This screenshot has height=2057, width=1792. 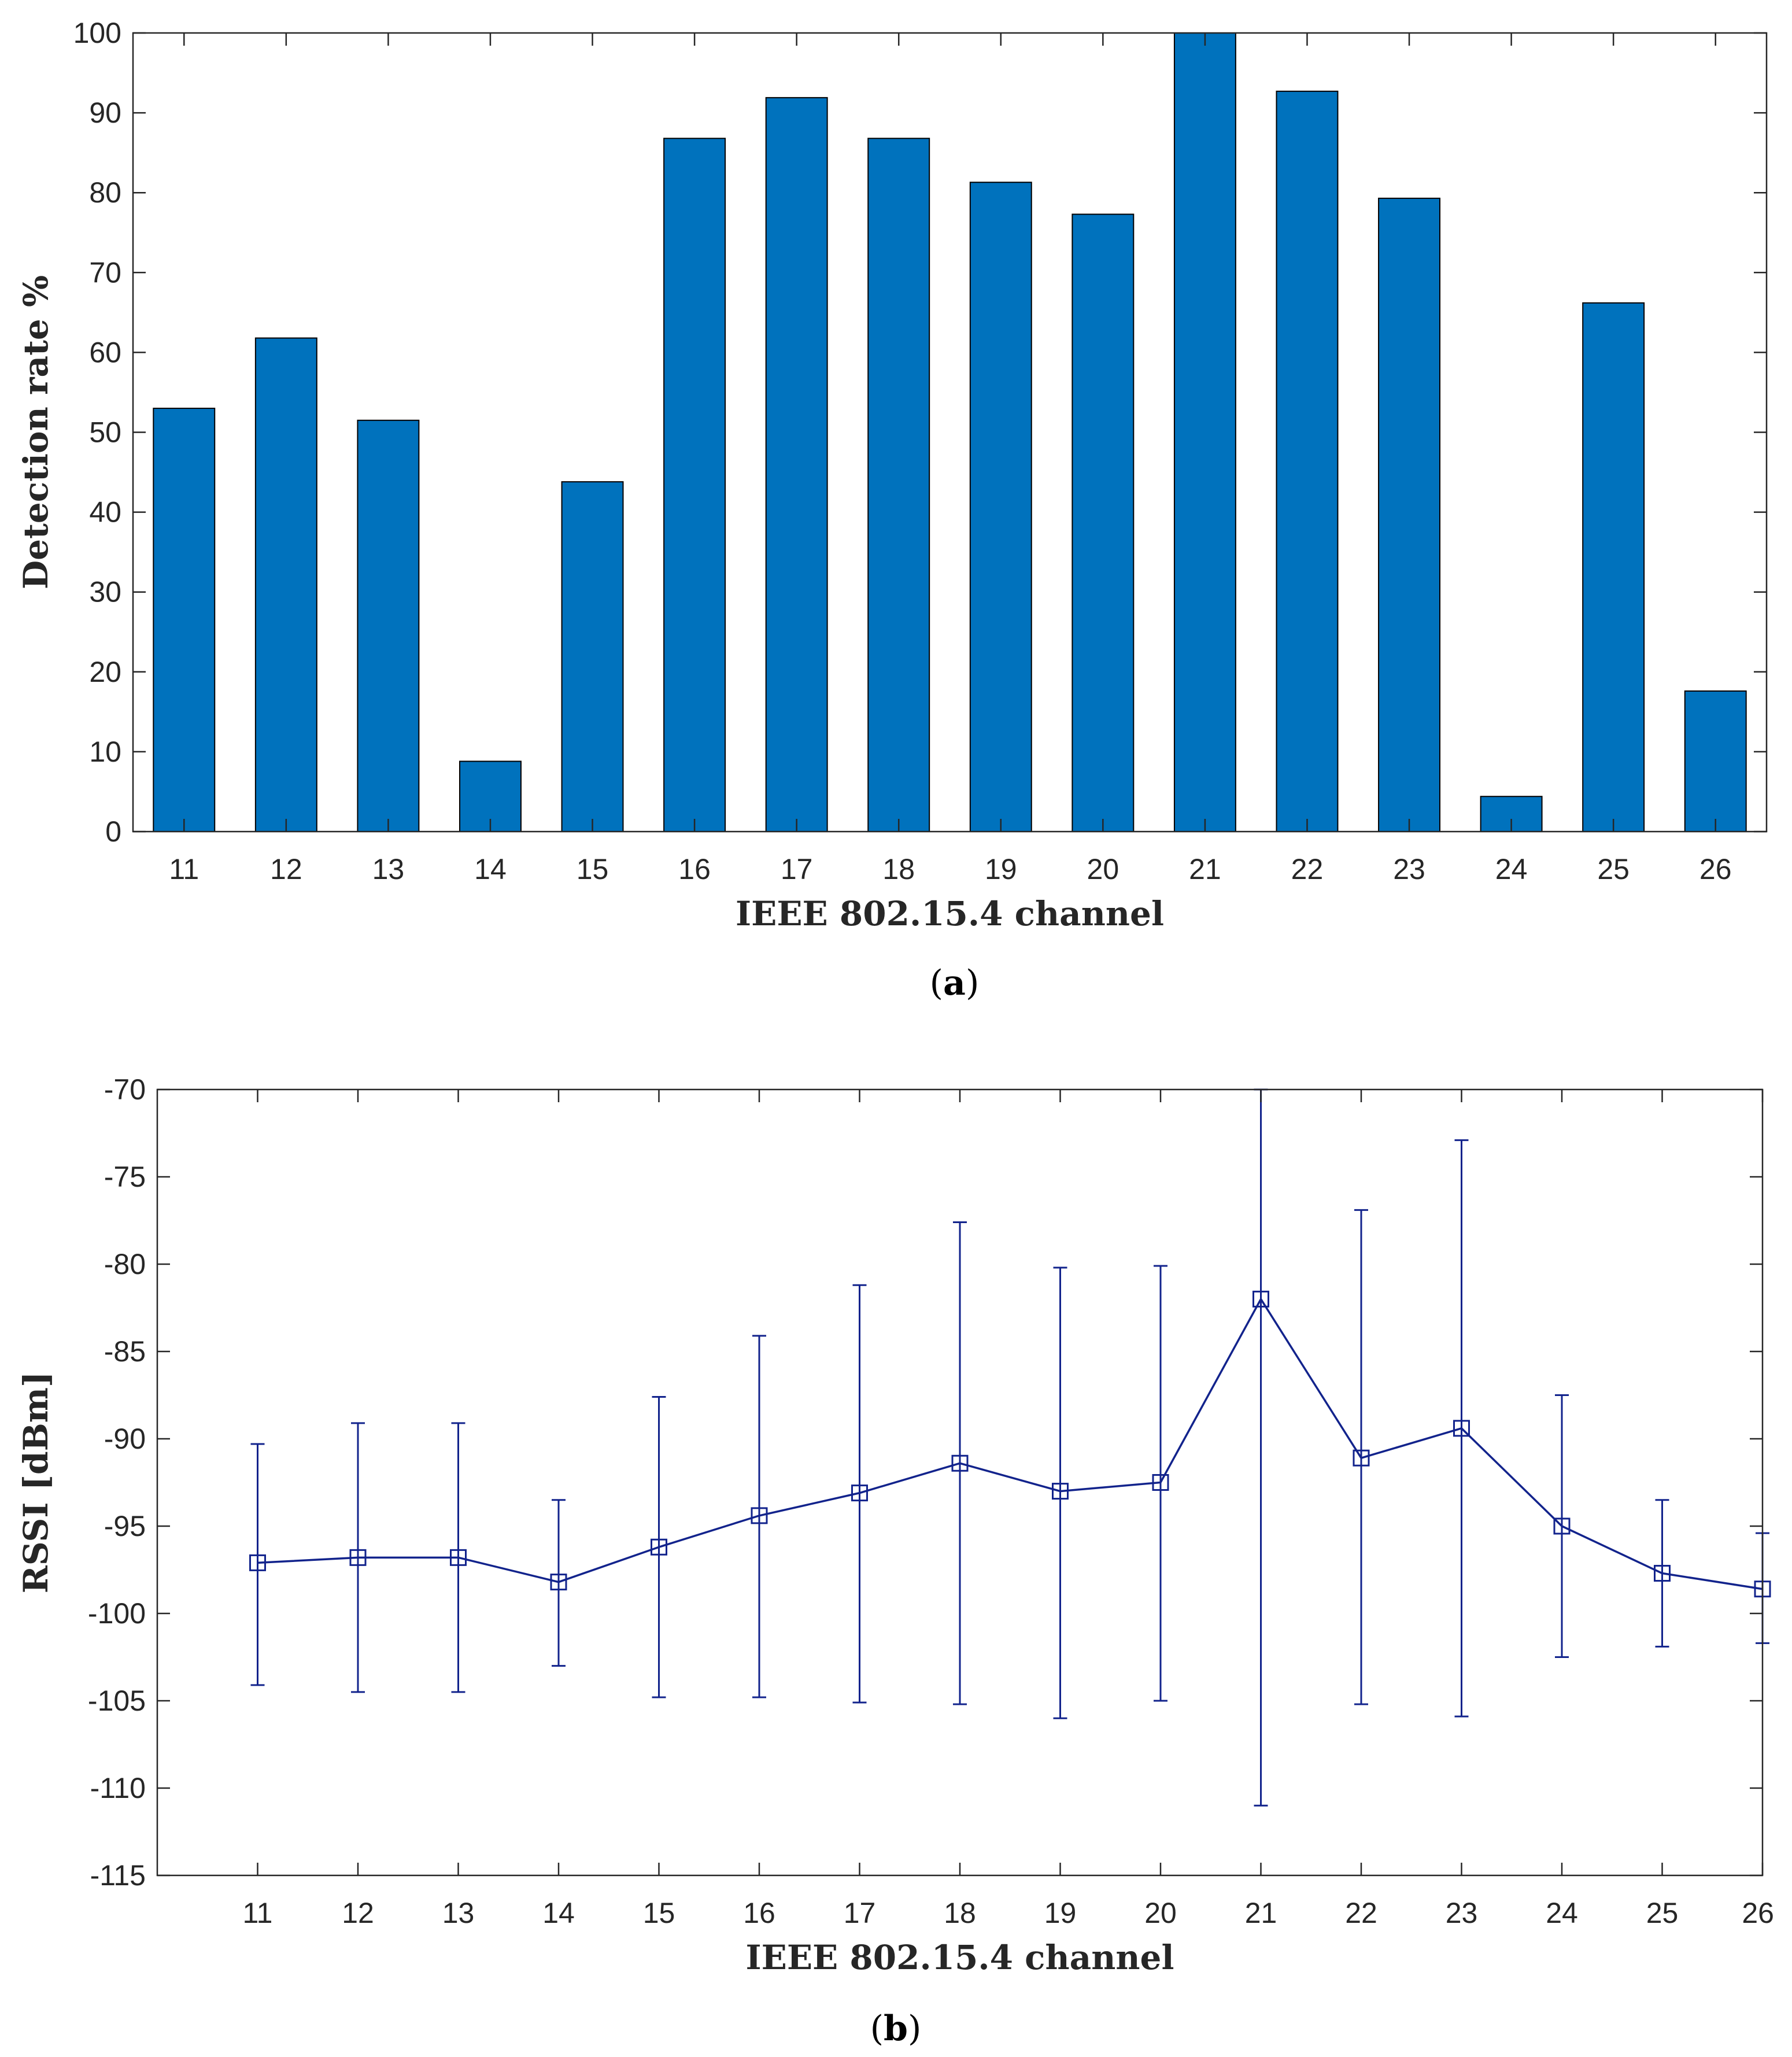 What do you see at coordinates (105, 273) in the screenshot?
I see `y-tick-label: 70` at bounding box center [105, 273].